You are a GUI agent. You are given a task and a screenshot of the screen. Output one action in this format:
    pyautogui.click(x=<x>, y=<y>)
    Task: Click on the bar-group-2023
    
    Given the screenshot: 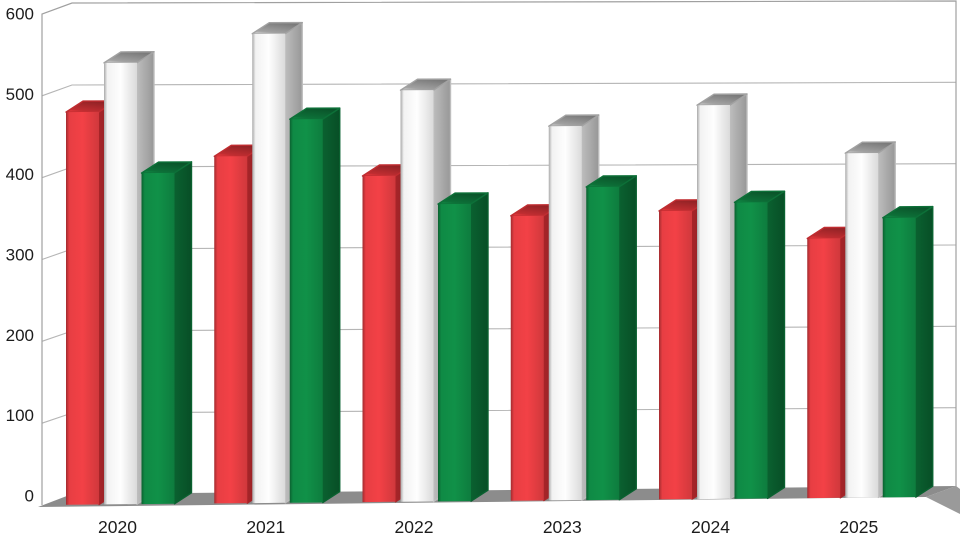 What is the action you would take?
    pyautogui.click(x=573, y=308)
    